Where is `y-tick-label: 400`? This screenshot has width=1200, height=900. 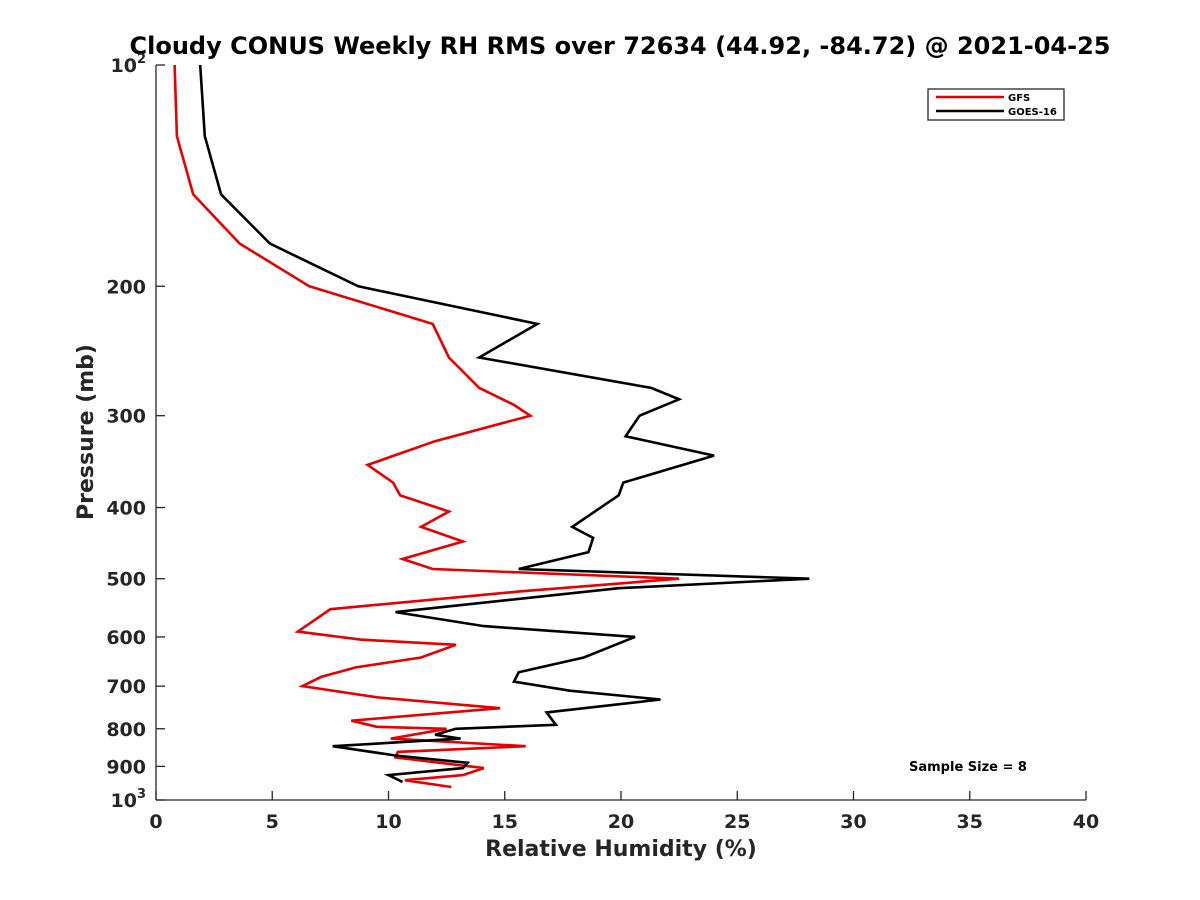
y-tick-label: 400 is located at coordinates (126, 509).